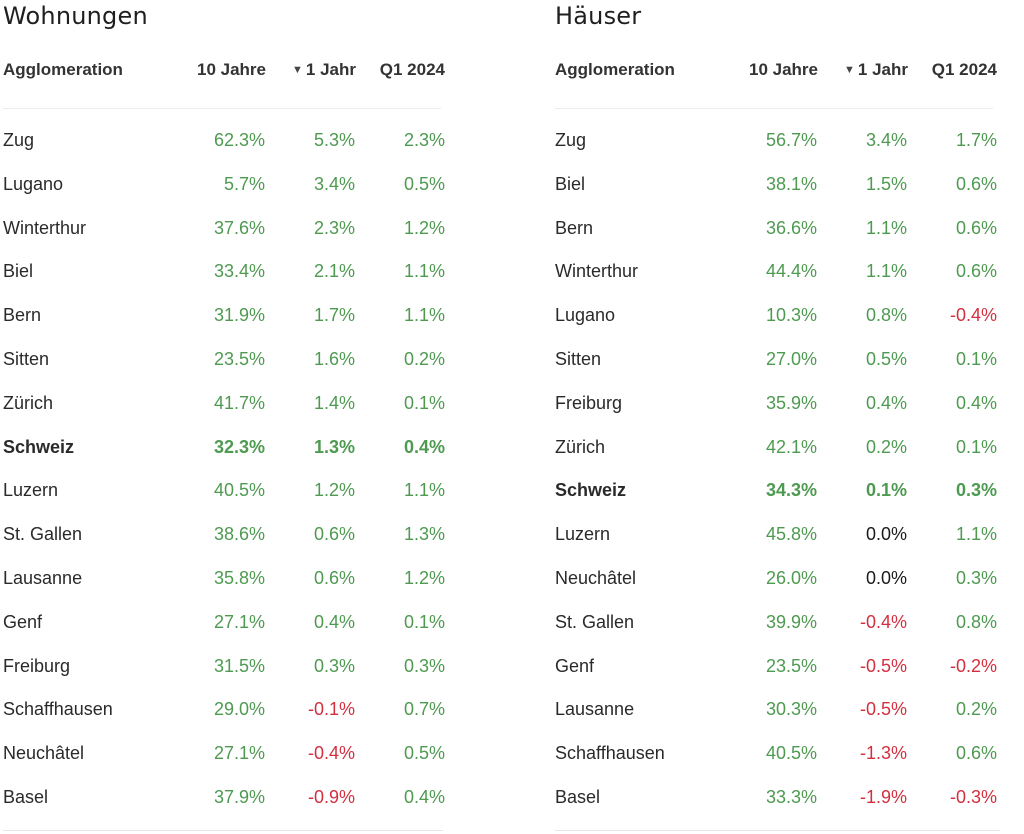 The width and height of the screenshot is (1024, 834). What do you see at coordinates (239, 621) in the screenshot?
I see `change-10-years-value: 27.1%` at bounding box center [239, 621].